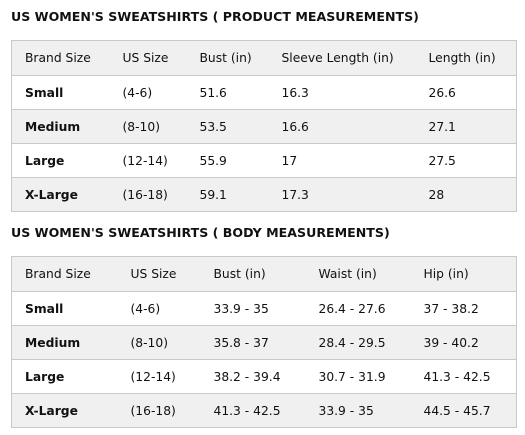 The height and width of the screenshot is (435, 525). I want to click on header-length: Length (in), so click(466, 58).